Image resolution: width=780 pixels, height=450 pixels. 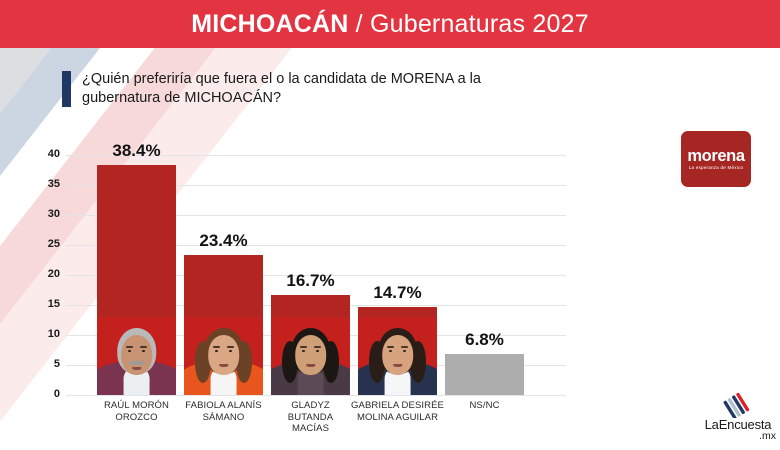 What do you see at coordinates (484, 340) in the screenshot?
I see `bar-value-label: 6.8%` at bounding box center [484, 340].